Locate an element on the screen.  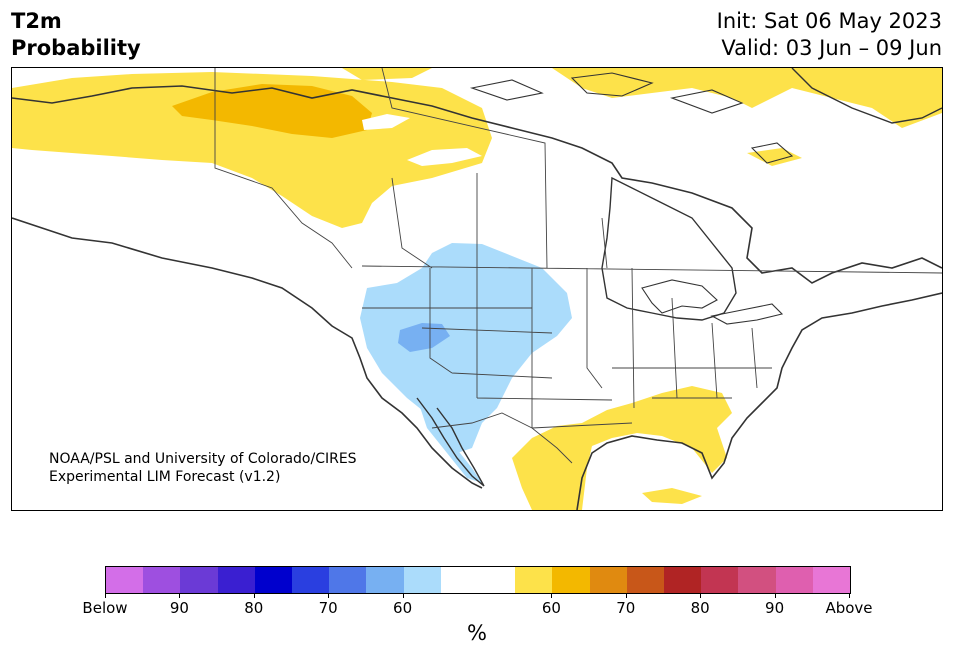
greenland-coast is located at coordinates (866, 96).